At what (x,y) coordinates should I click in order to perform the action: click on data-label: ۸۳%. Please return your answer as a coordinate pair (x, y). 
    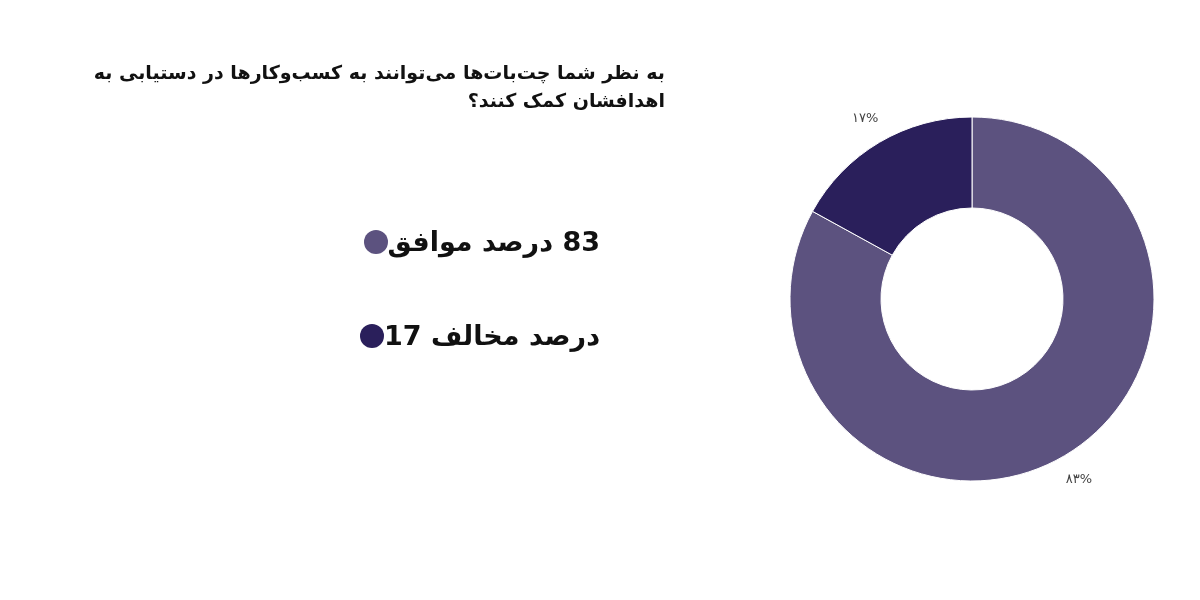
    Looking at the image, I should click on (1079, 479).